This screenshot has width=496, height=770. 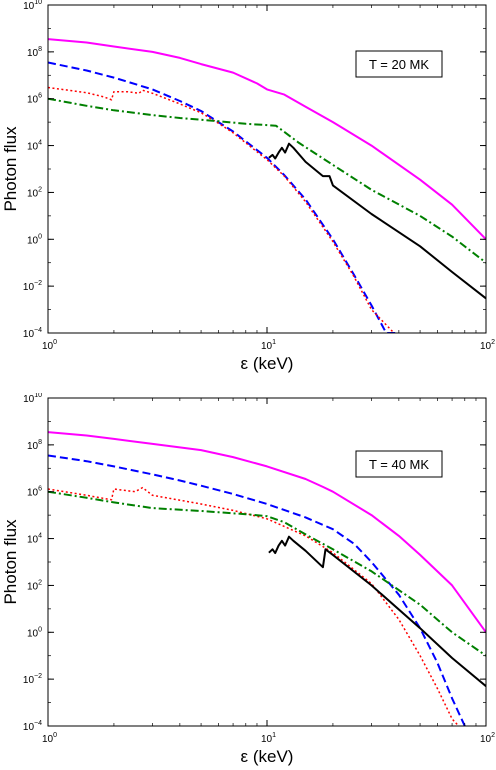 I want to click on temperature-annotation: T = 20 MK, so click(x=399, y=64).